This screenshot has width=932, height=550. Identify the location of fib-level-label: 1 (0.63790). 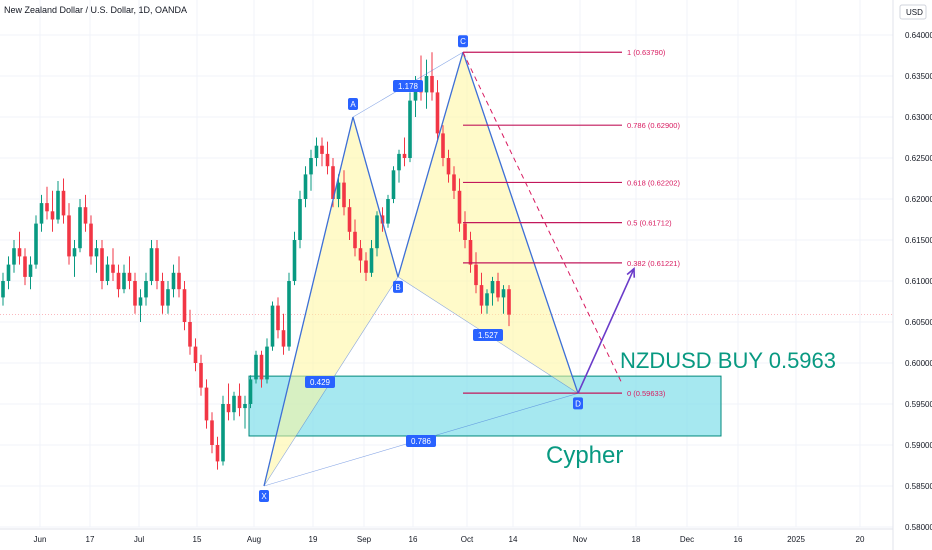
(646, 52).